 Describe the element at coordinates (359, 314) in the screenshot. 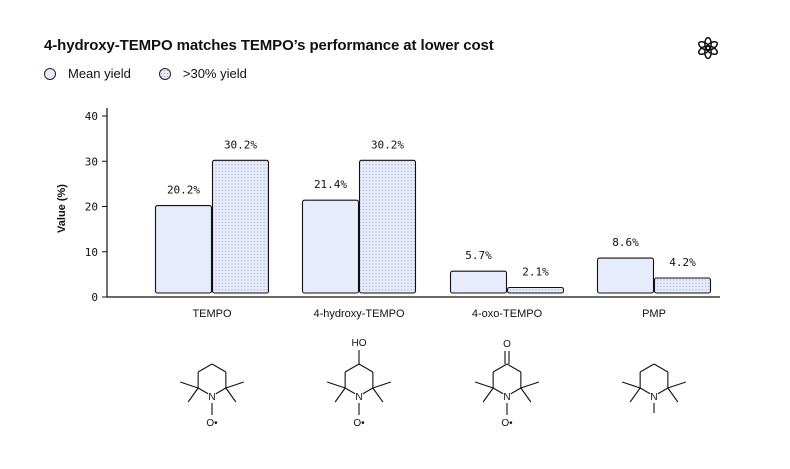

I see `x-tick-label: 4-hydroxy-TEMPO` at that location.